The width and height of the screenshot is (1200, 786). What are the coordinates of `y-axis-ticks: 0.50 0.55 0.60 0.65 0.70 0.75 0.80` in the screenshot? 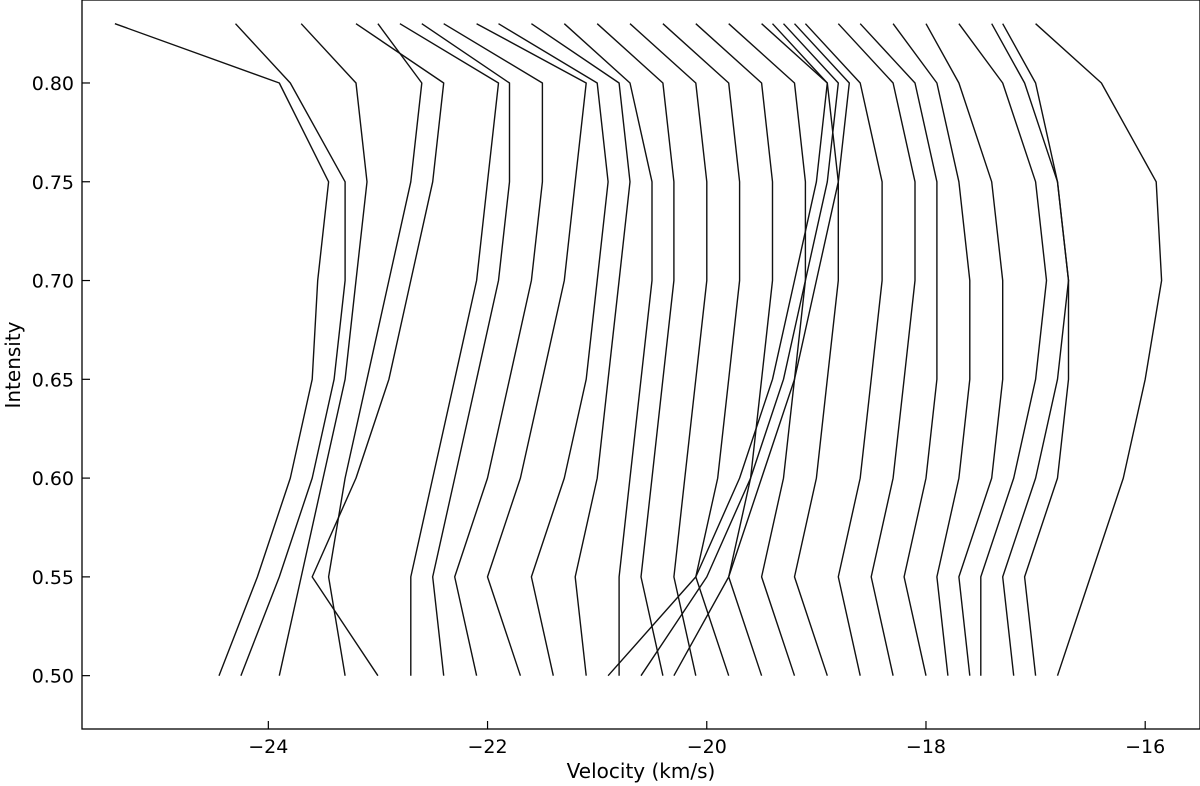 It's located at (61, 380).